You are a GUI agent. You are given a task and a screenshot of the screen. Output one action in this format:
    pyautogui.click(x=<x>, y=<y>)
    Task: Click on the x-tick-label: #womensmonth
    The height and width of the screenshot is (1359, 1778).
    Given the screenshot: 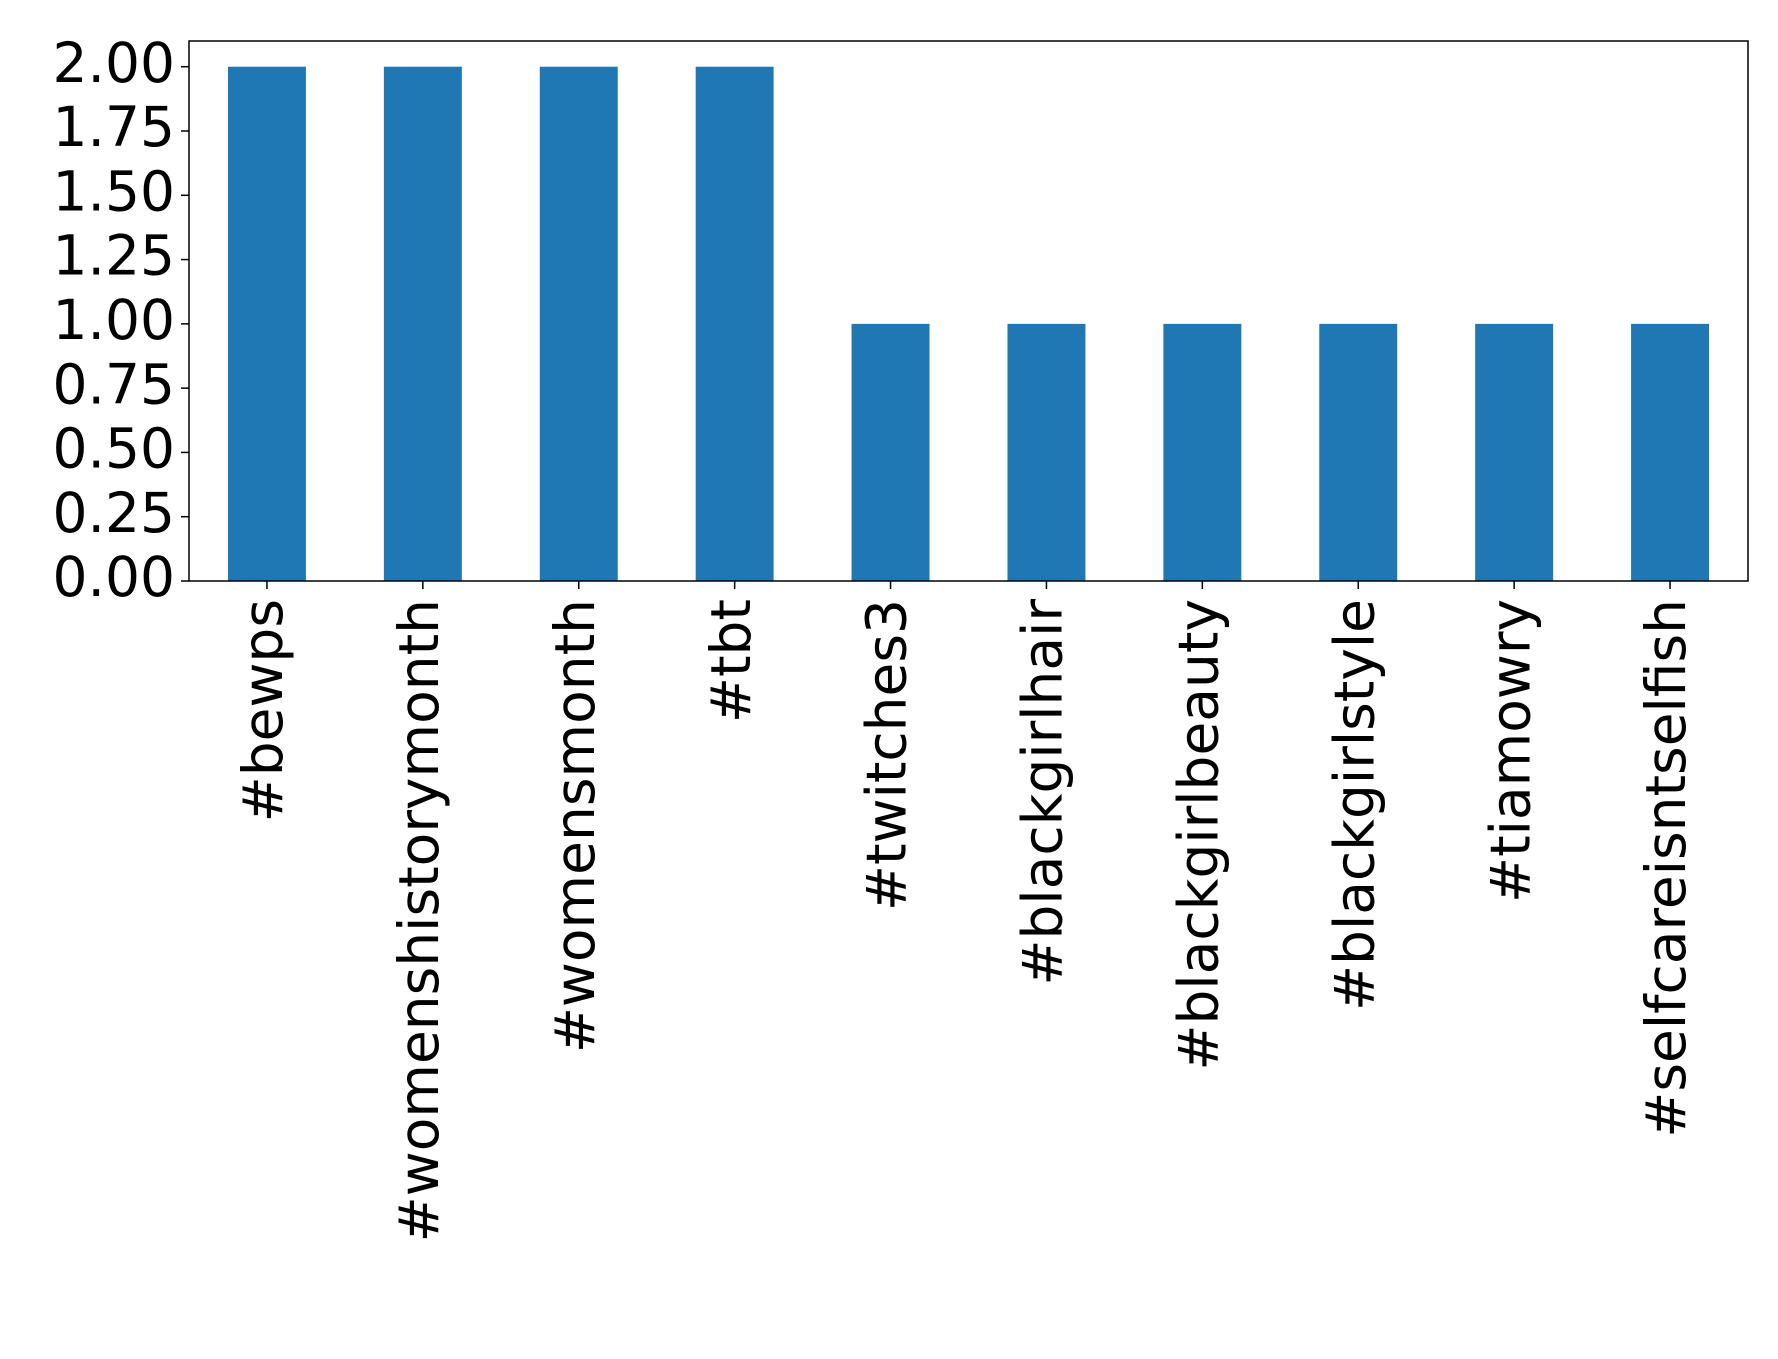 What is the action you would take?
    pyautogui.click(x=575, y=826)
    